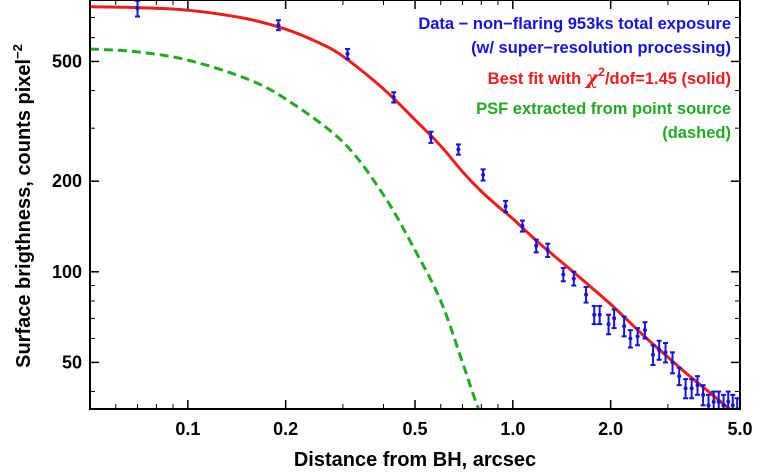 Image resolution: width=773 pixels, height=472 pixels. What do you see at coordinates (67, 272) in the screenshot?
I see `y-tick-label: 100` at bounding box center [67, 272].